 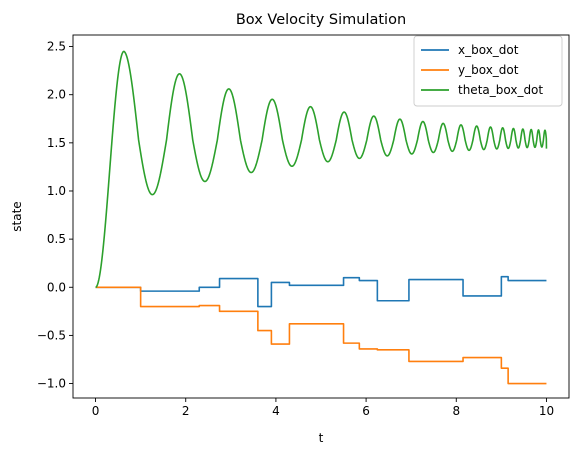 What do you see at coordinates (56, 287) in the screenshot?
I see `y-tick-label: 0.0` at bounding box center [56, 287].